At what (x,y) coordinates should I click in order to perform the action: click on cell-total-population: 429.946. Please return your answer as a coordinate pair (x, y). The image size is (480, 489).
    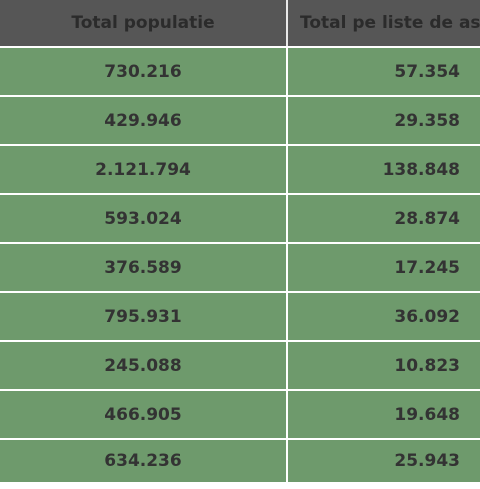
    Looking at the image, I should click on (144, 120).